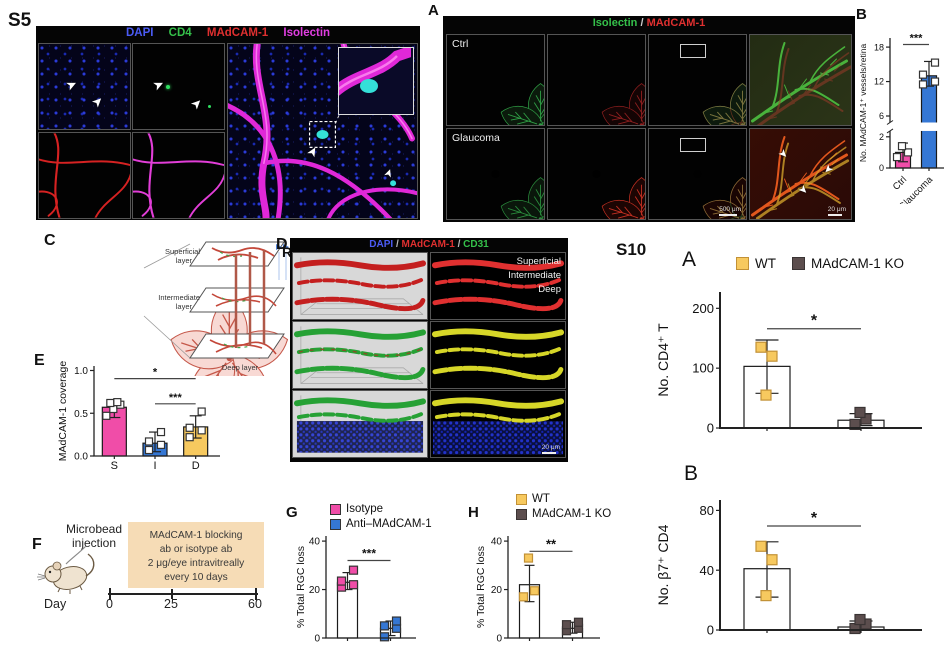 Image resolution: width=946 pixels, height=658 pixels. Describe the element at coordinates (900, 183) in the screenshot. I see `svg-text: Ctrl` at that location.